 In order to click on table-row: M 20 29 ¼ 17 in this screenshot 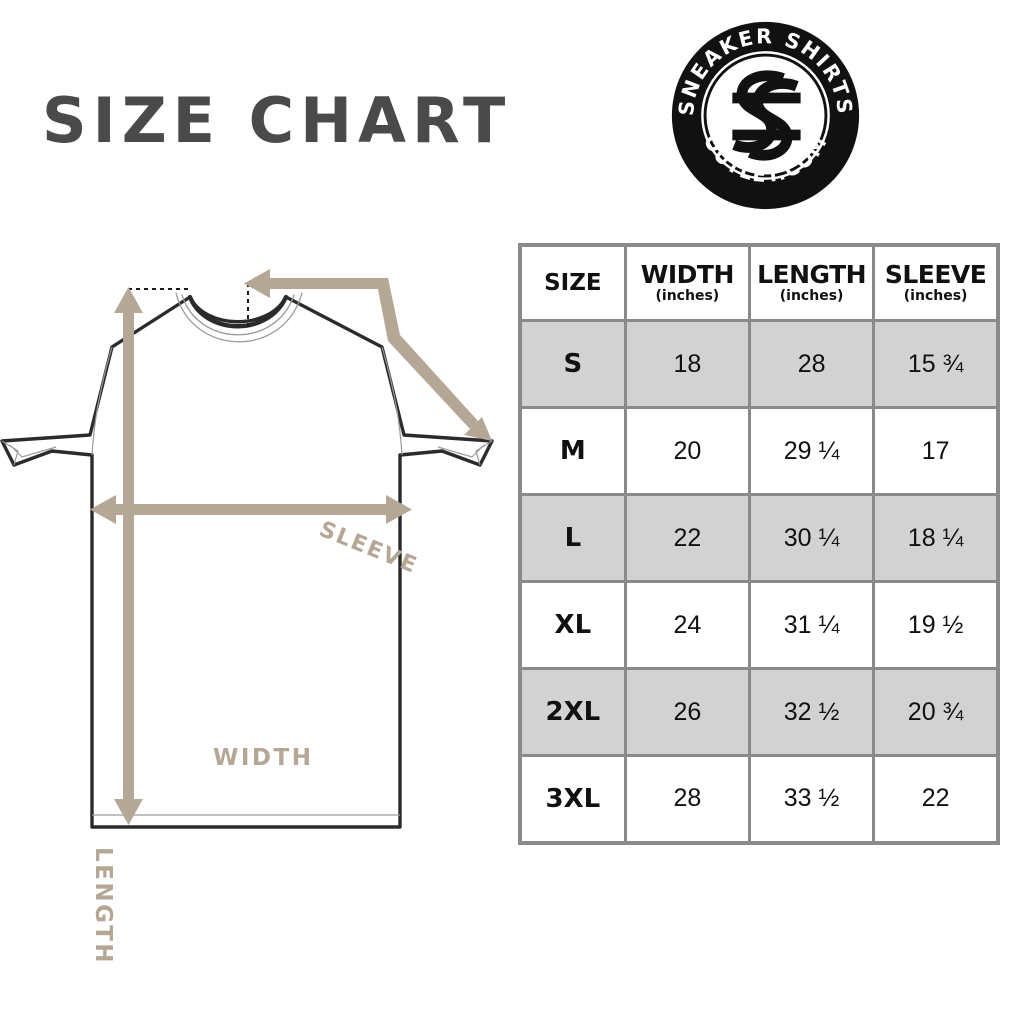, I will do `click(759, 451)`.